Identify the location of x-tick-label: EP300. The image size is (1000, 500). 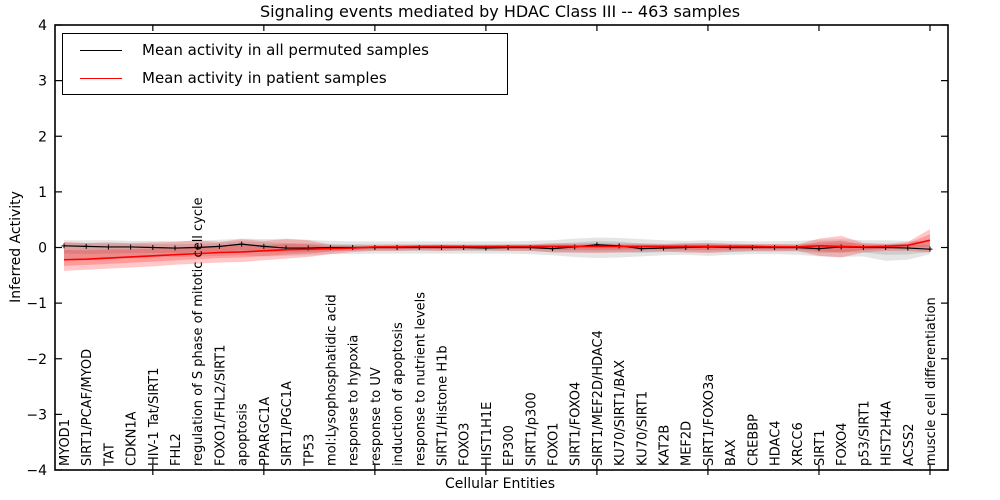
(509, 445).